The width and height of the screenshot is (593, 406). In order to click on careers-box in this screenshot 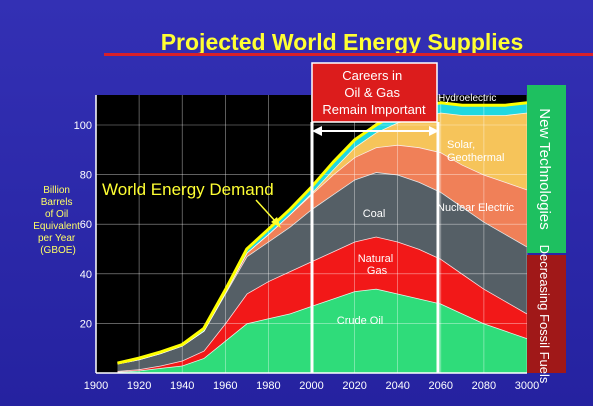, I will do `click(374, 92)`.